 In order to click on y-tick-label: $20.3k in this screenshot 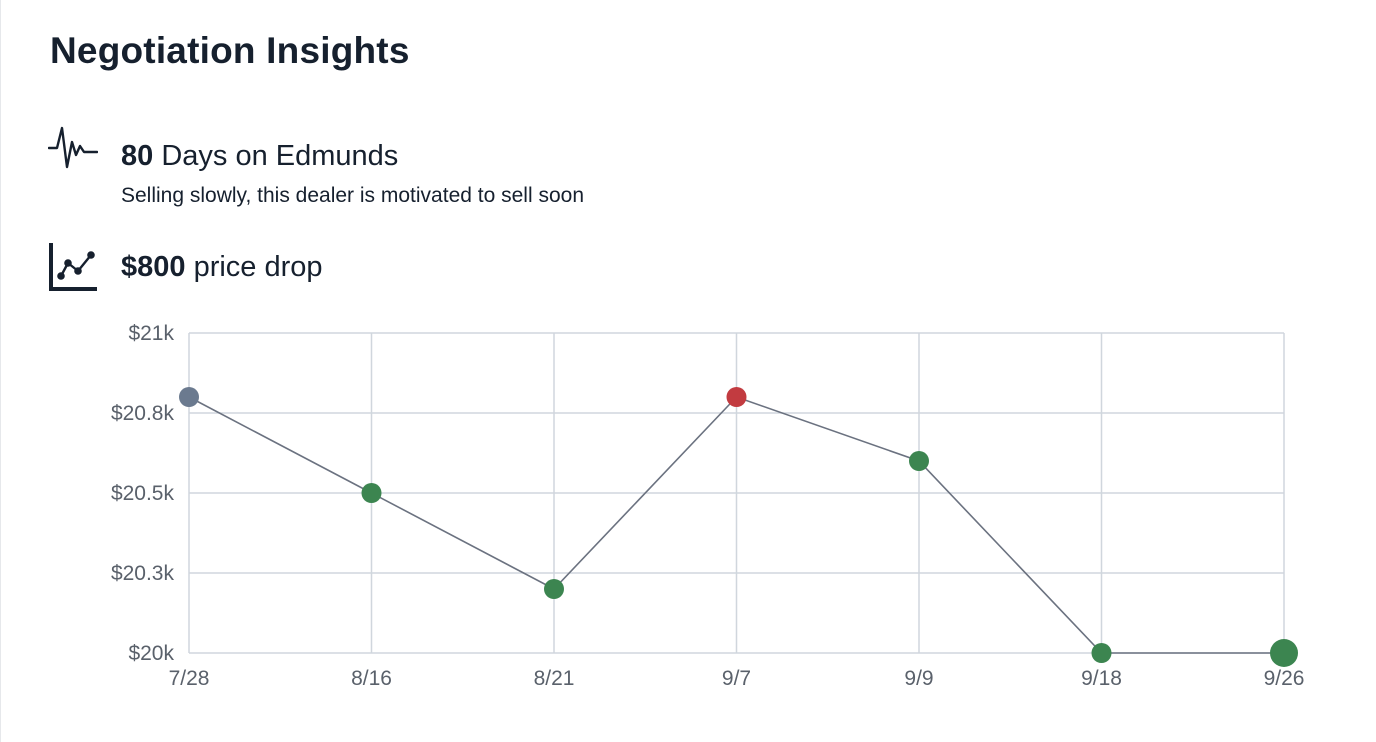, I will do `click(143, 573)`.